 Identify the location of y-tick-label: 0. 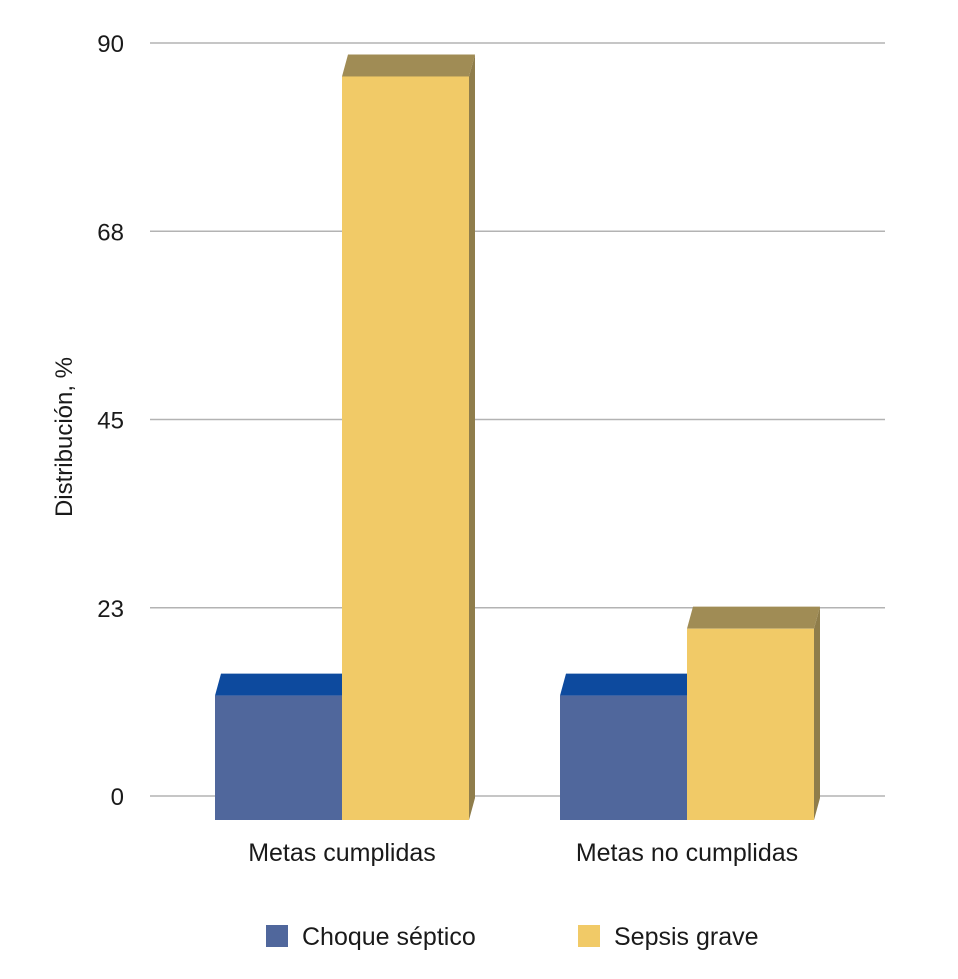
(117, 797).